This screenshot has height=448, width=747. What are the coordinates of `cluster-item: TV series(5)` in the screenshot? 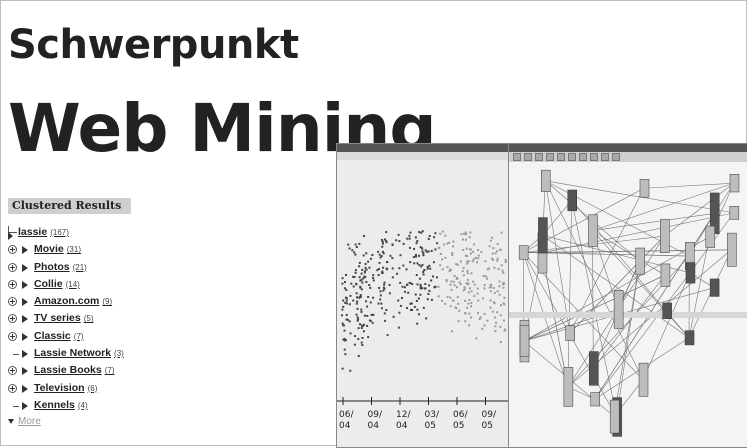 It's located at (83, 320).